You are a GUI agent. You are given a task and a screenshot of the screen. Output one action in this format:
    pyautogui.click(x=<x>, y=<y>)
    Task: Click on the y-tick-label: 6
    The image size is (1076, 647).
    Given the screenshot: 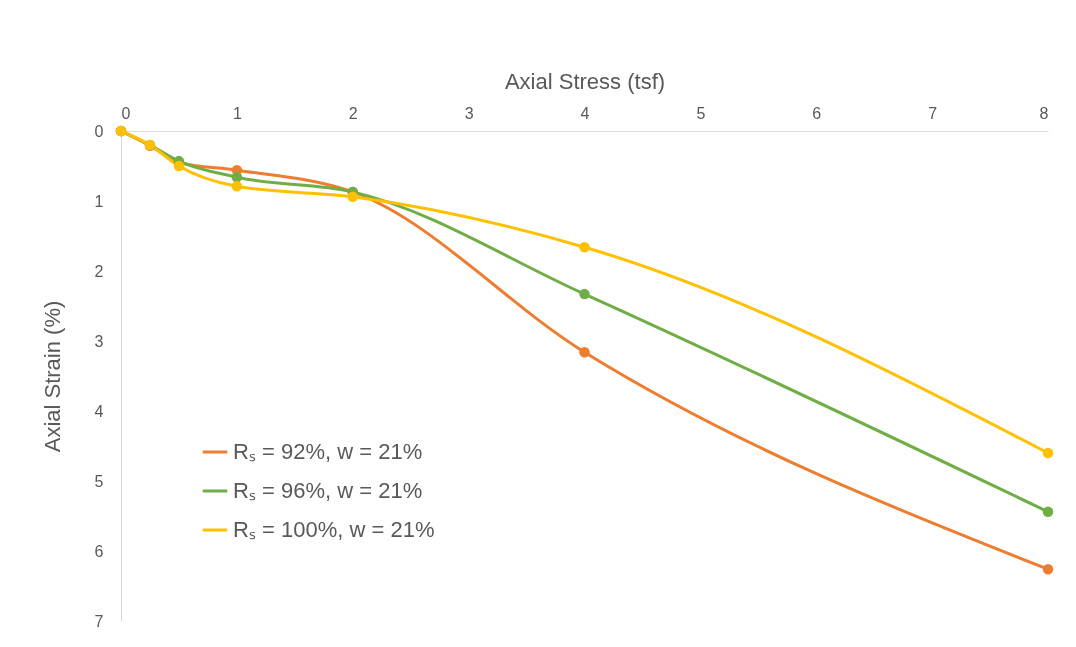 What is the action you would take?
    pyautogui.click(x=99, y=551)
    